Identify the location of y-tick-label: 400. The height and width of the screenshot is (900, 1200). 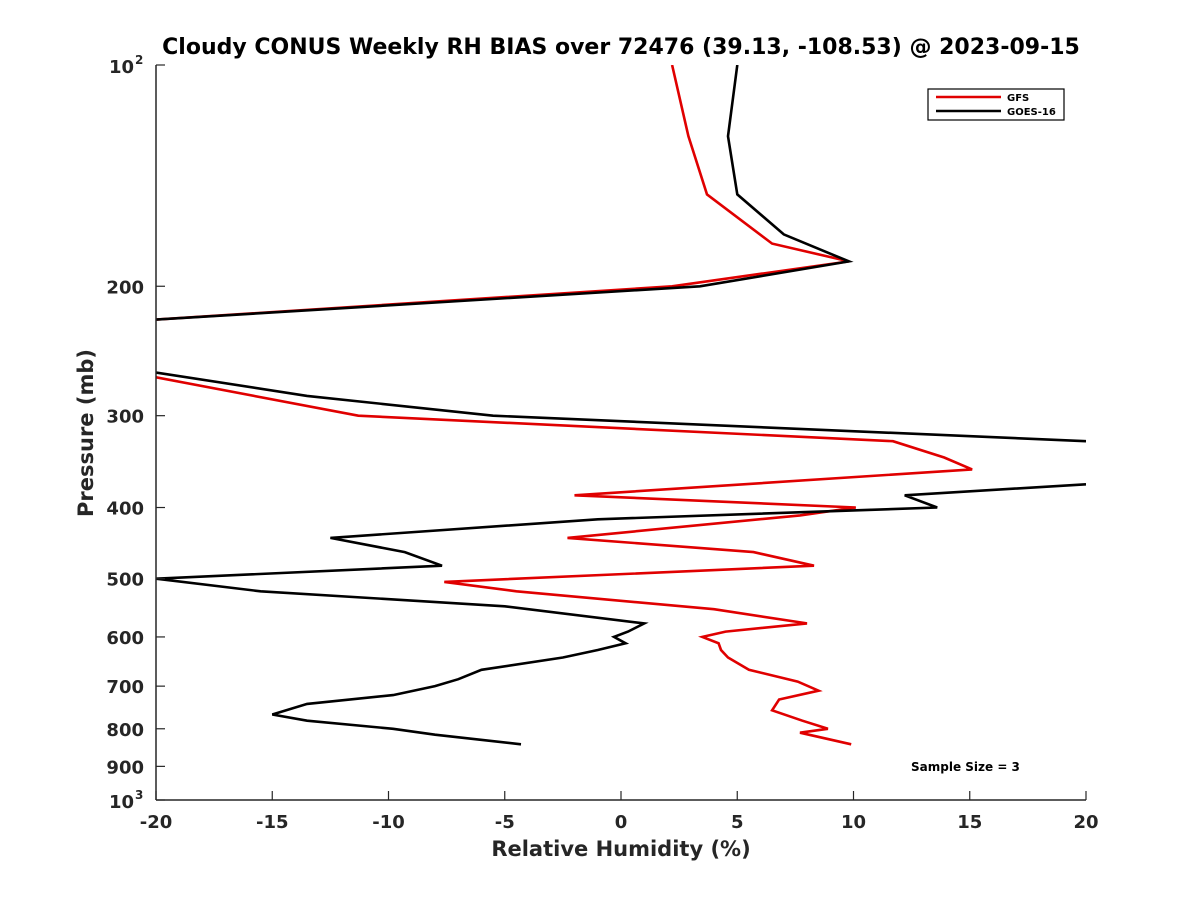
(125, 509).